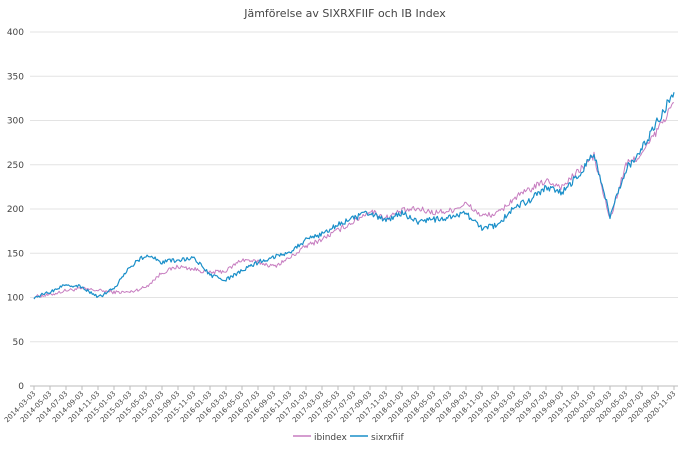  I want to click on y-tick-label: 200, so click(15, 210).